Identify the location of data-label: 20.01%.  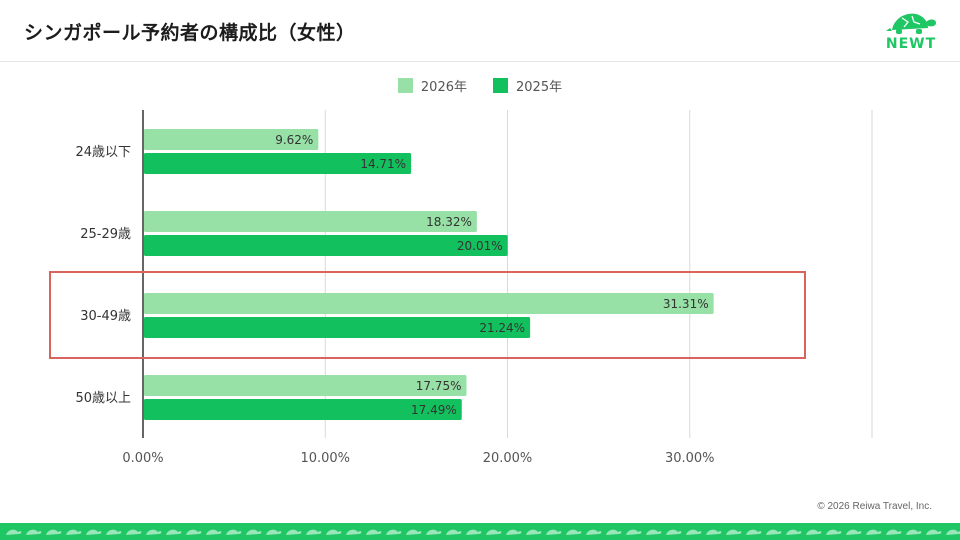
(480, 246).